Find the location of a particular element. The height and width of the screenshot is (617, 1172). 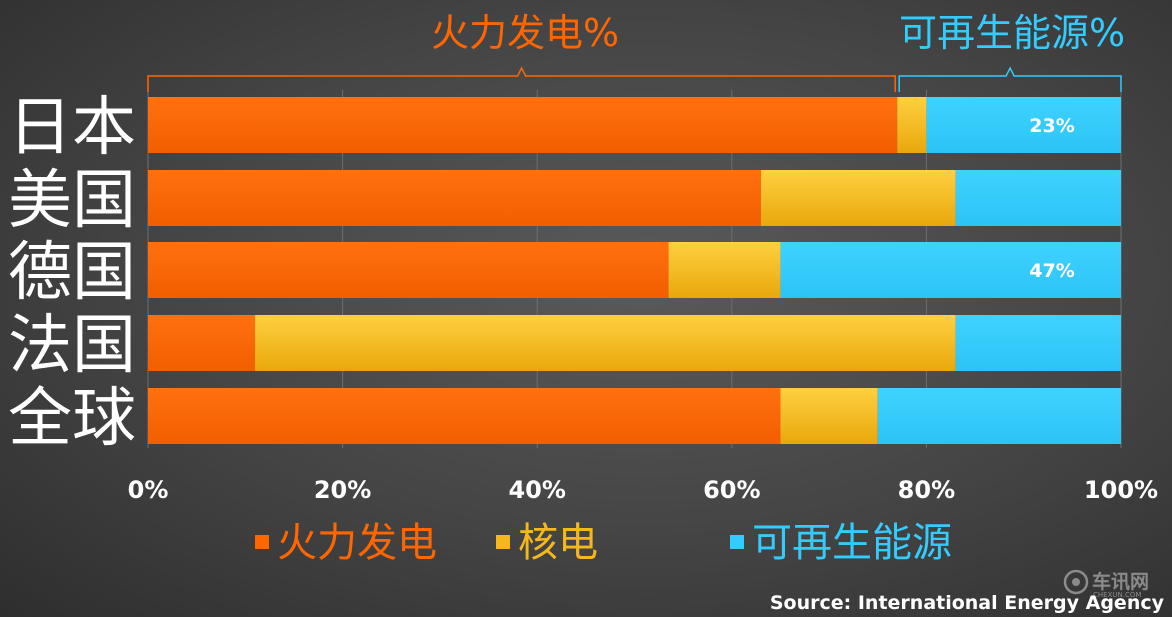

category-label: 全球 is located at coordinates (72, 419).